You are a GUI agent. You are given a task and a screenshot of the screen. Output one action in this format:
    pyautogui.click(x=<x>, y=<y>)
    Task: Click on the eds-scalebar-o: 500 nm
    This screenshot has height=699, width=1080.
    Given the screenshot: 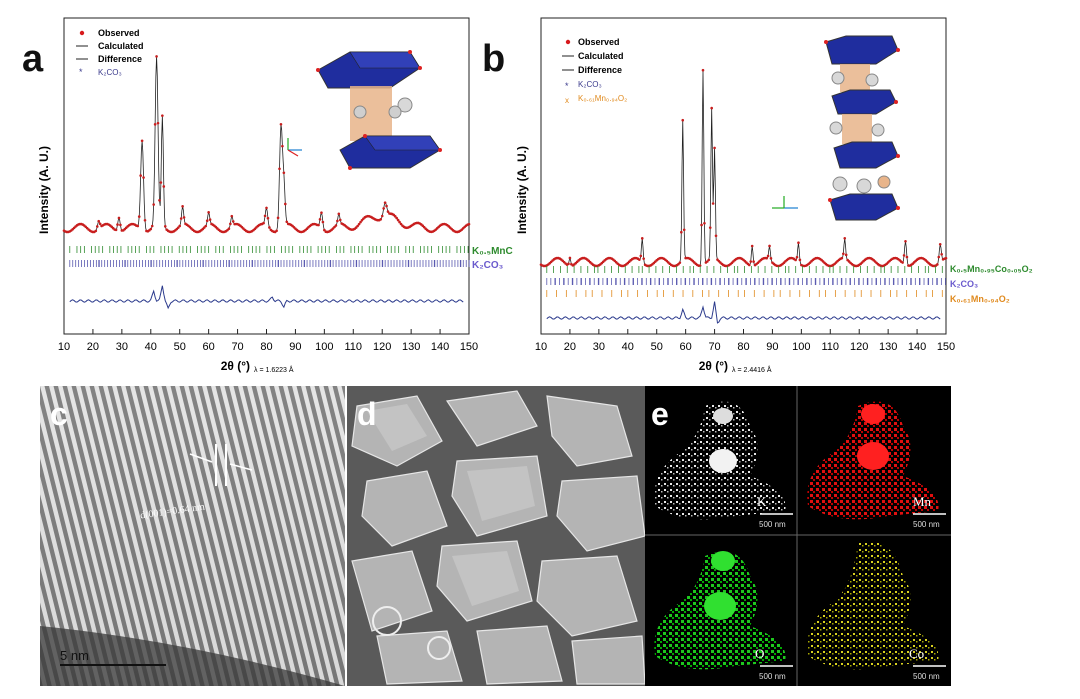 What is the action you would take?
    pyautogui.click(x=772, y=676)
    